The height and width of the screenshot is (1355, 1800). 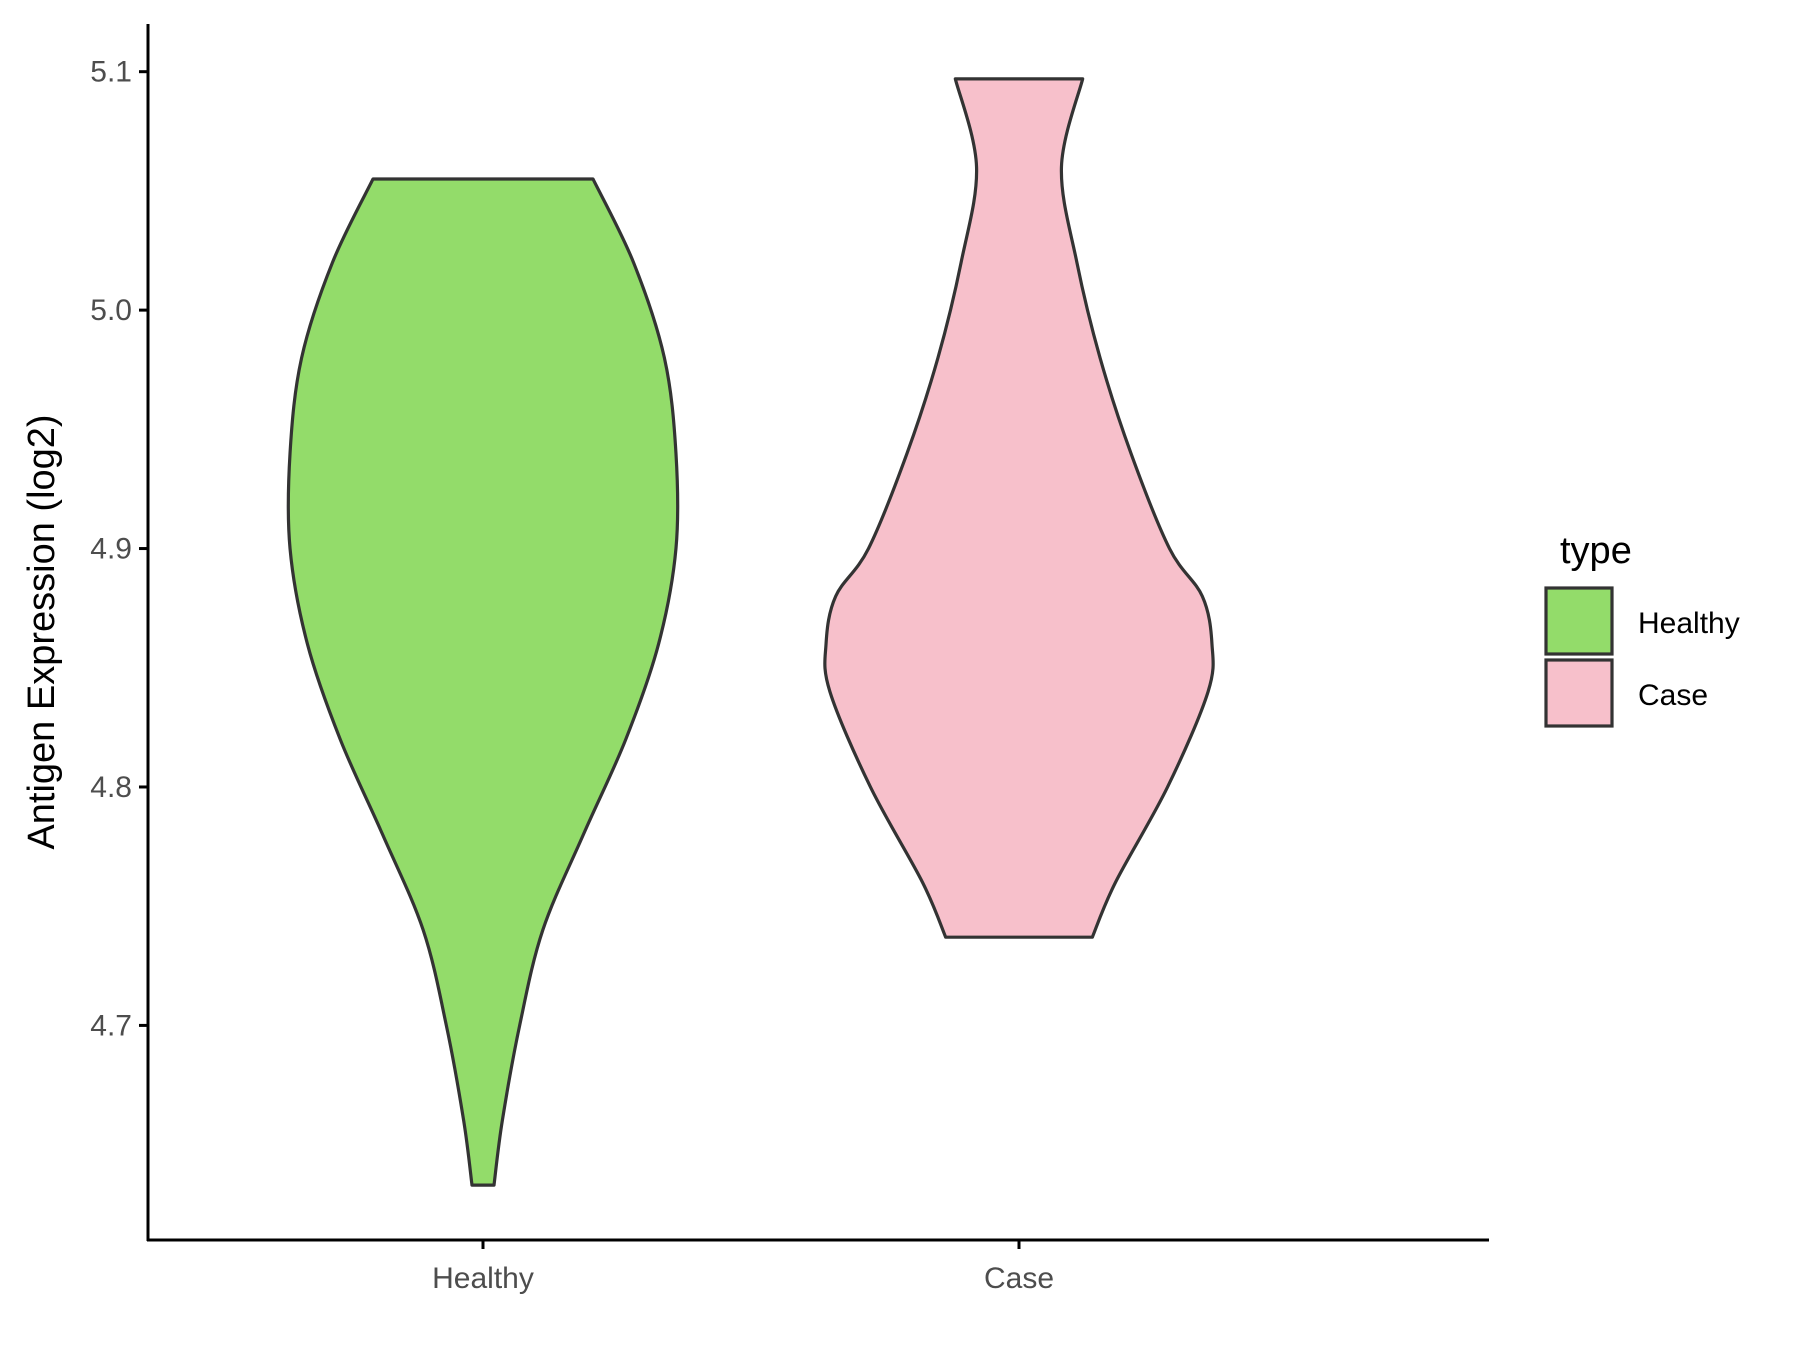 I want to click on y-tick-label: 5.0, so click(x=111, y=310).